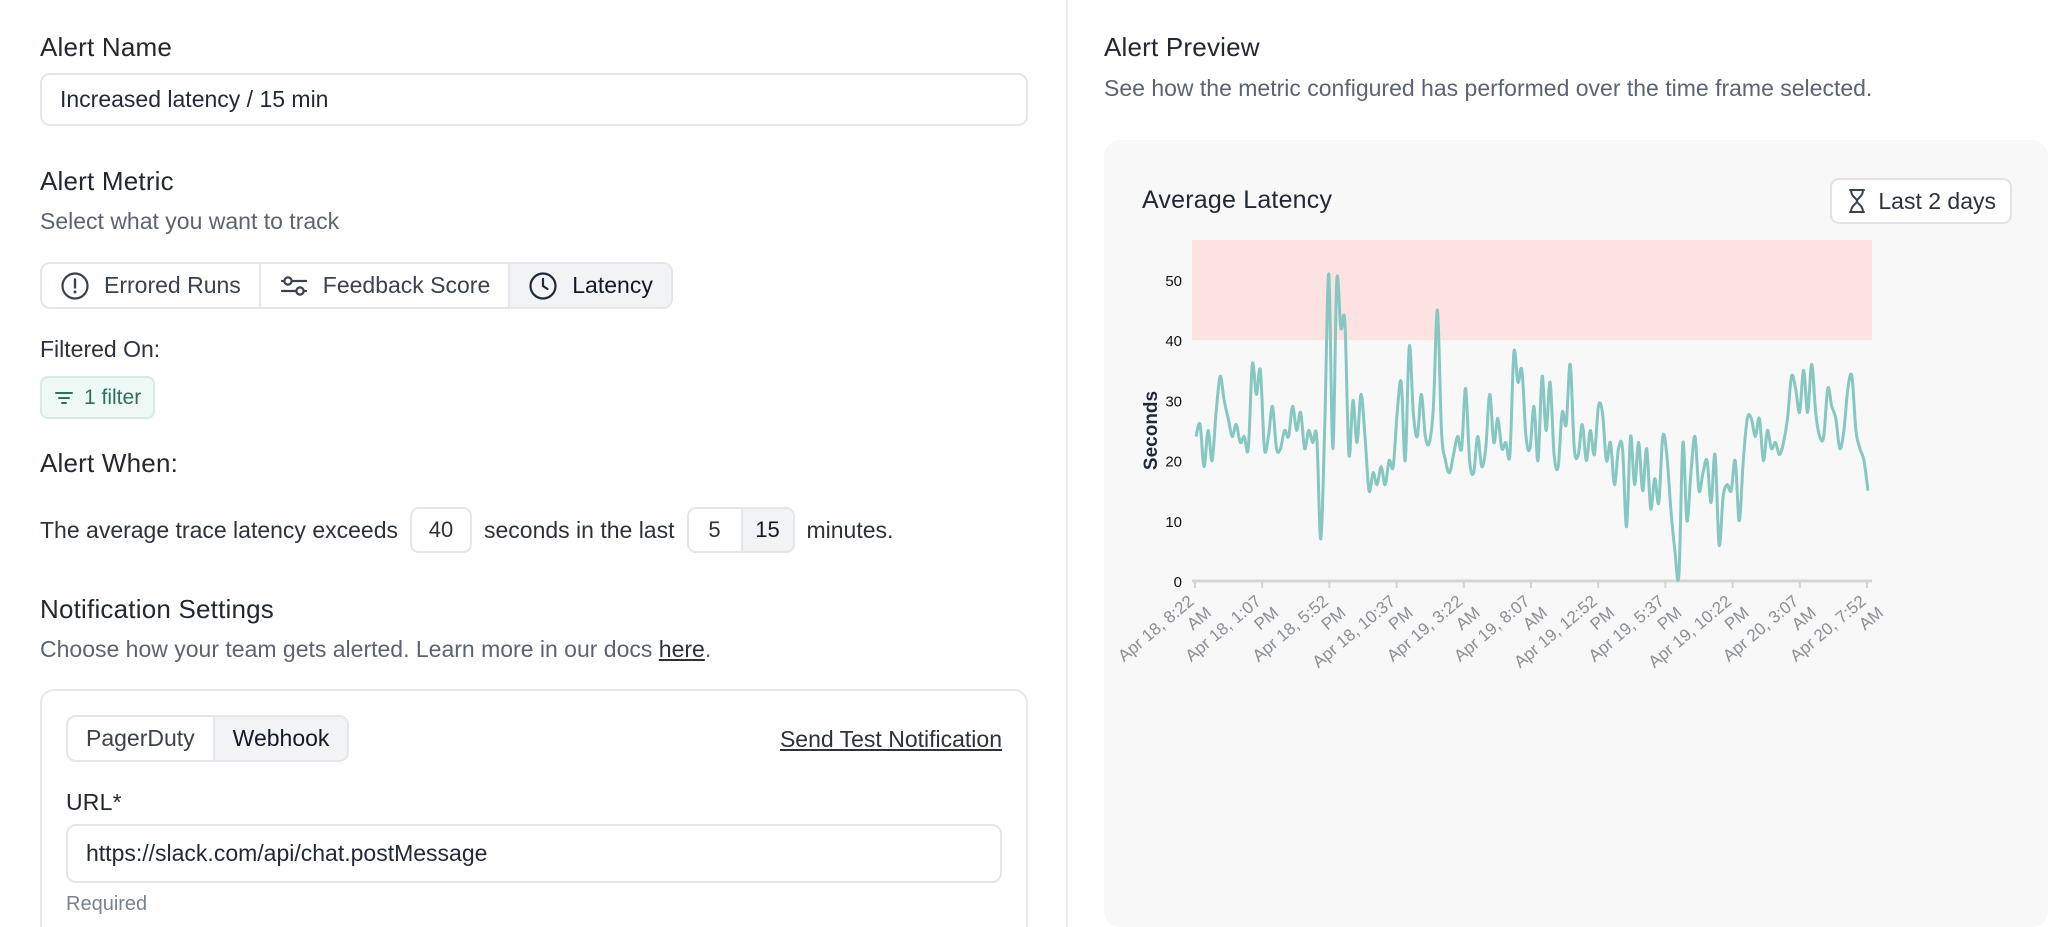 Image resolution: width=2048 pixels, height=927 pixels. I want to click on chart-title: Average Latency, so click(1237, 200).